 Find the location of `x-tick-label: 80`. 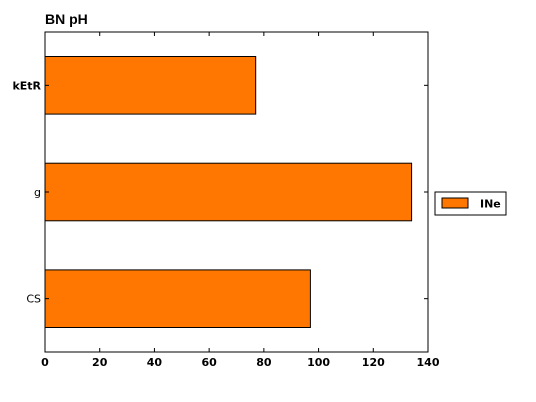

x-tick-label: 80 is located at coordinates (264, 362).